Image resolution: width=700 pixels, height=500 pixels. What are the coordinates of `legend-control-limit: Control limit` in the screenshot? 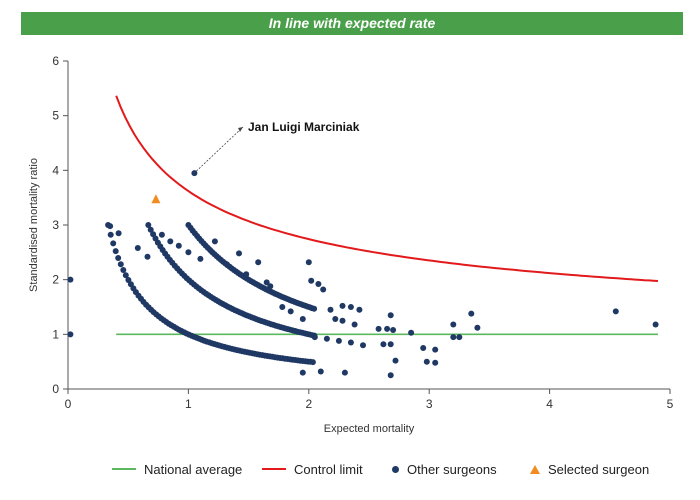 It's located at (312, 469).